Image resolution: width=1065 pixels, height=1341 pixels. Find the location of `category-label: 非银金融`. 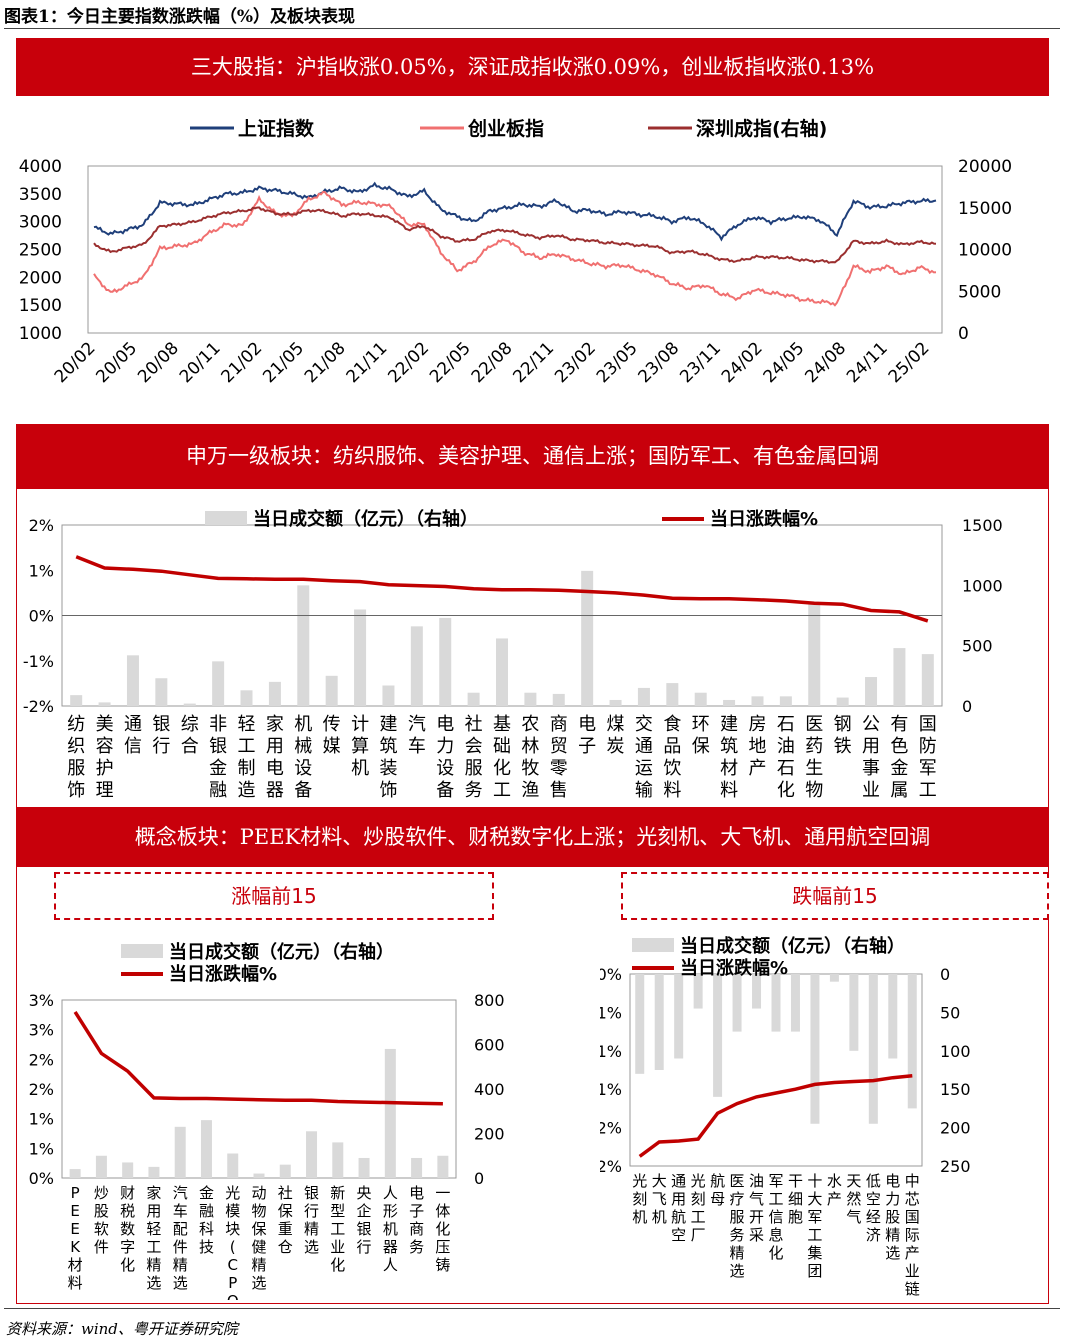

category-label: 非银金融 is located at coordinates (218, 757).